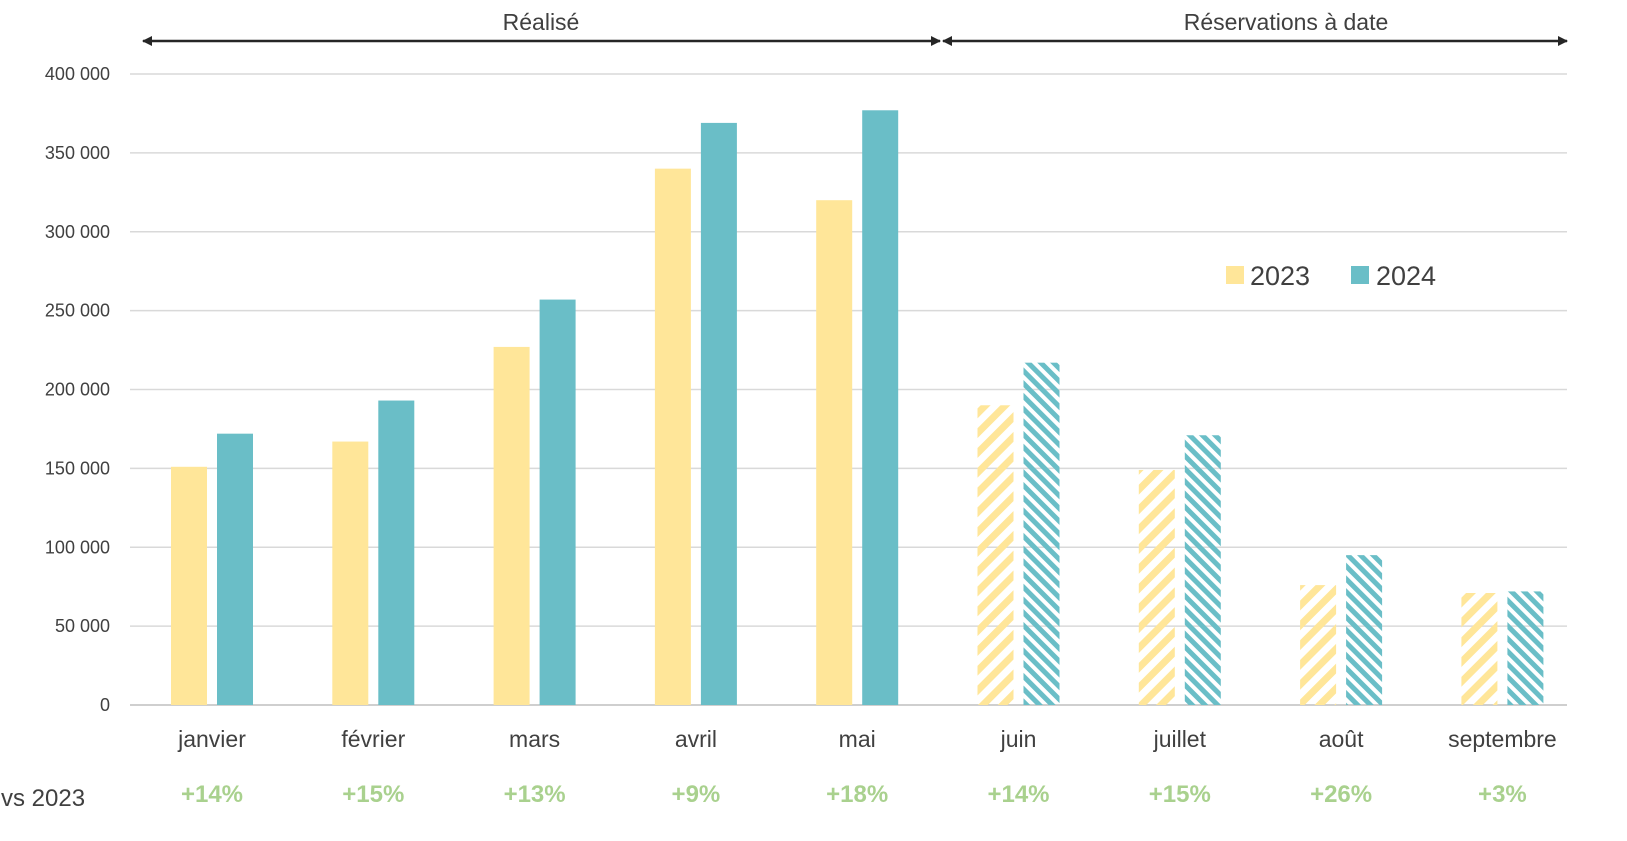 The height and width of the screenshot is (841, 1627). What do you see at coordinates (696, 739) in the screenshot?
I see `x-tick-label: avril` at bounding box center [696, 739].